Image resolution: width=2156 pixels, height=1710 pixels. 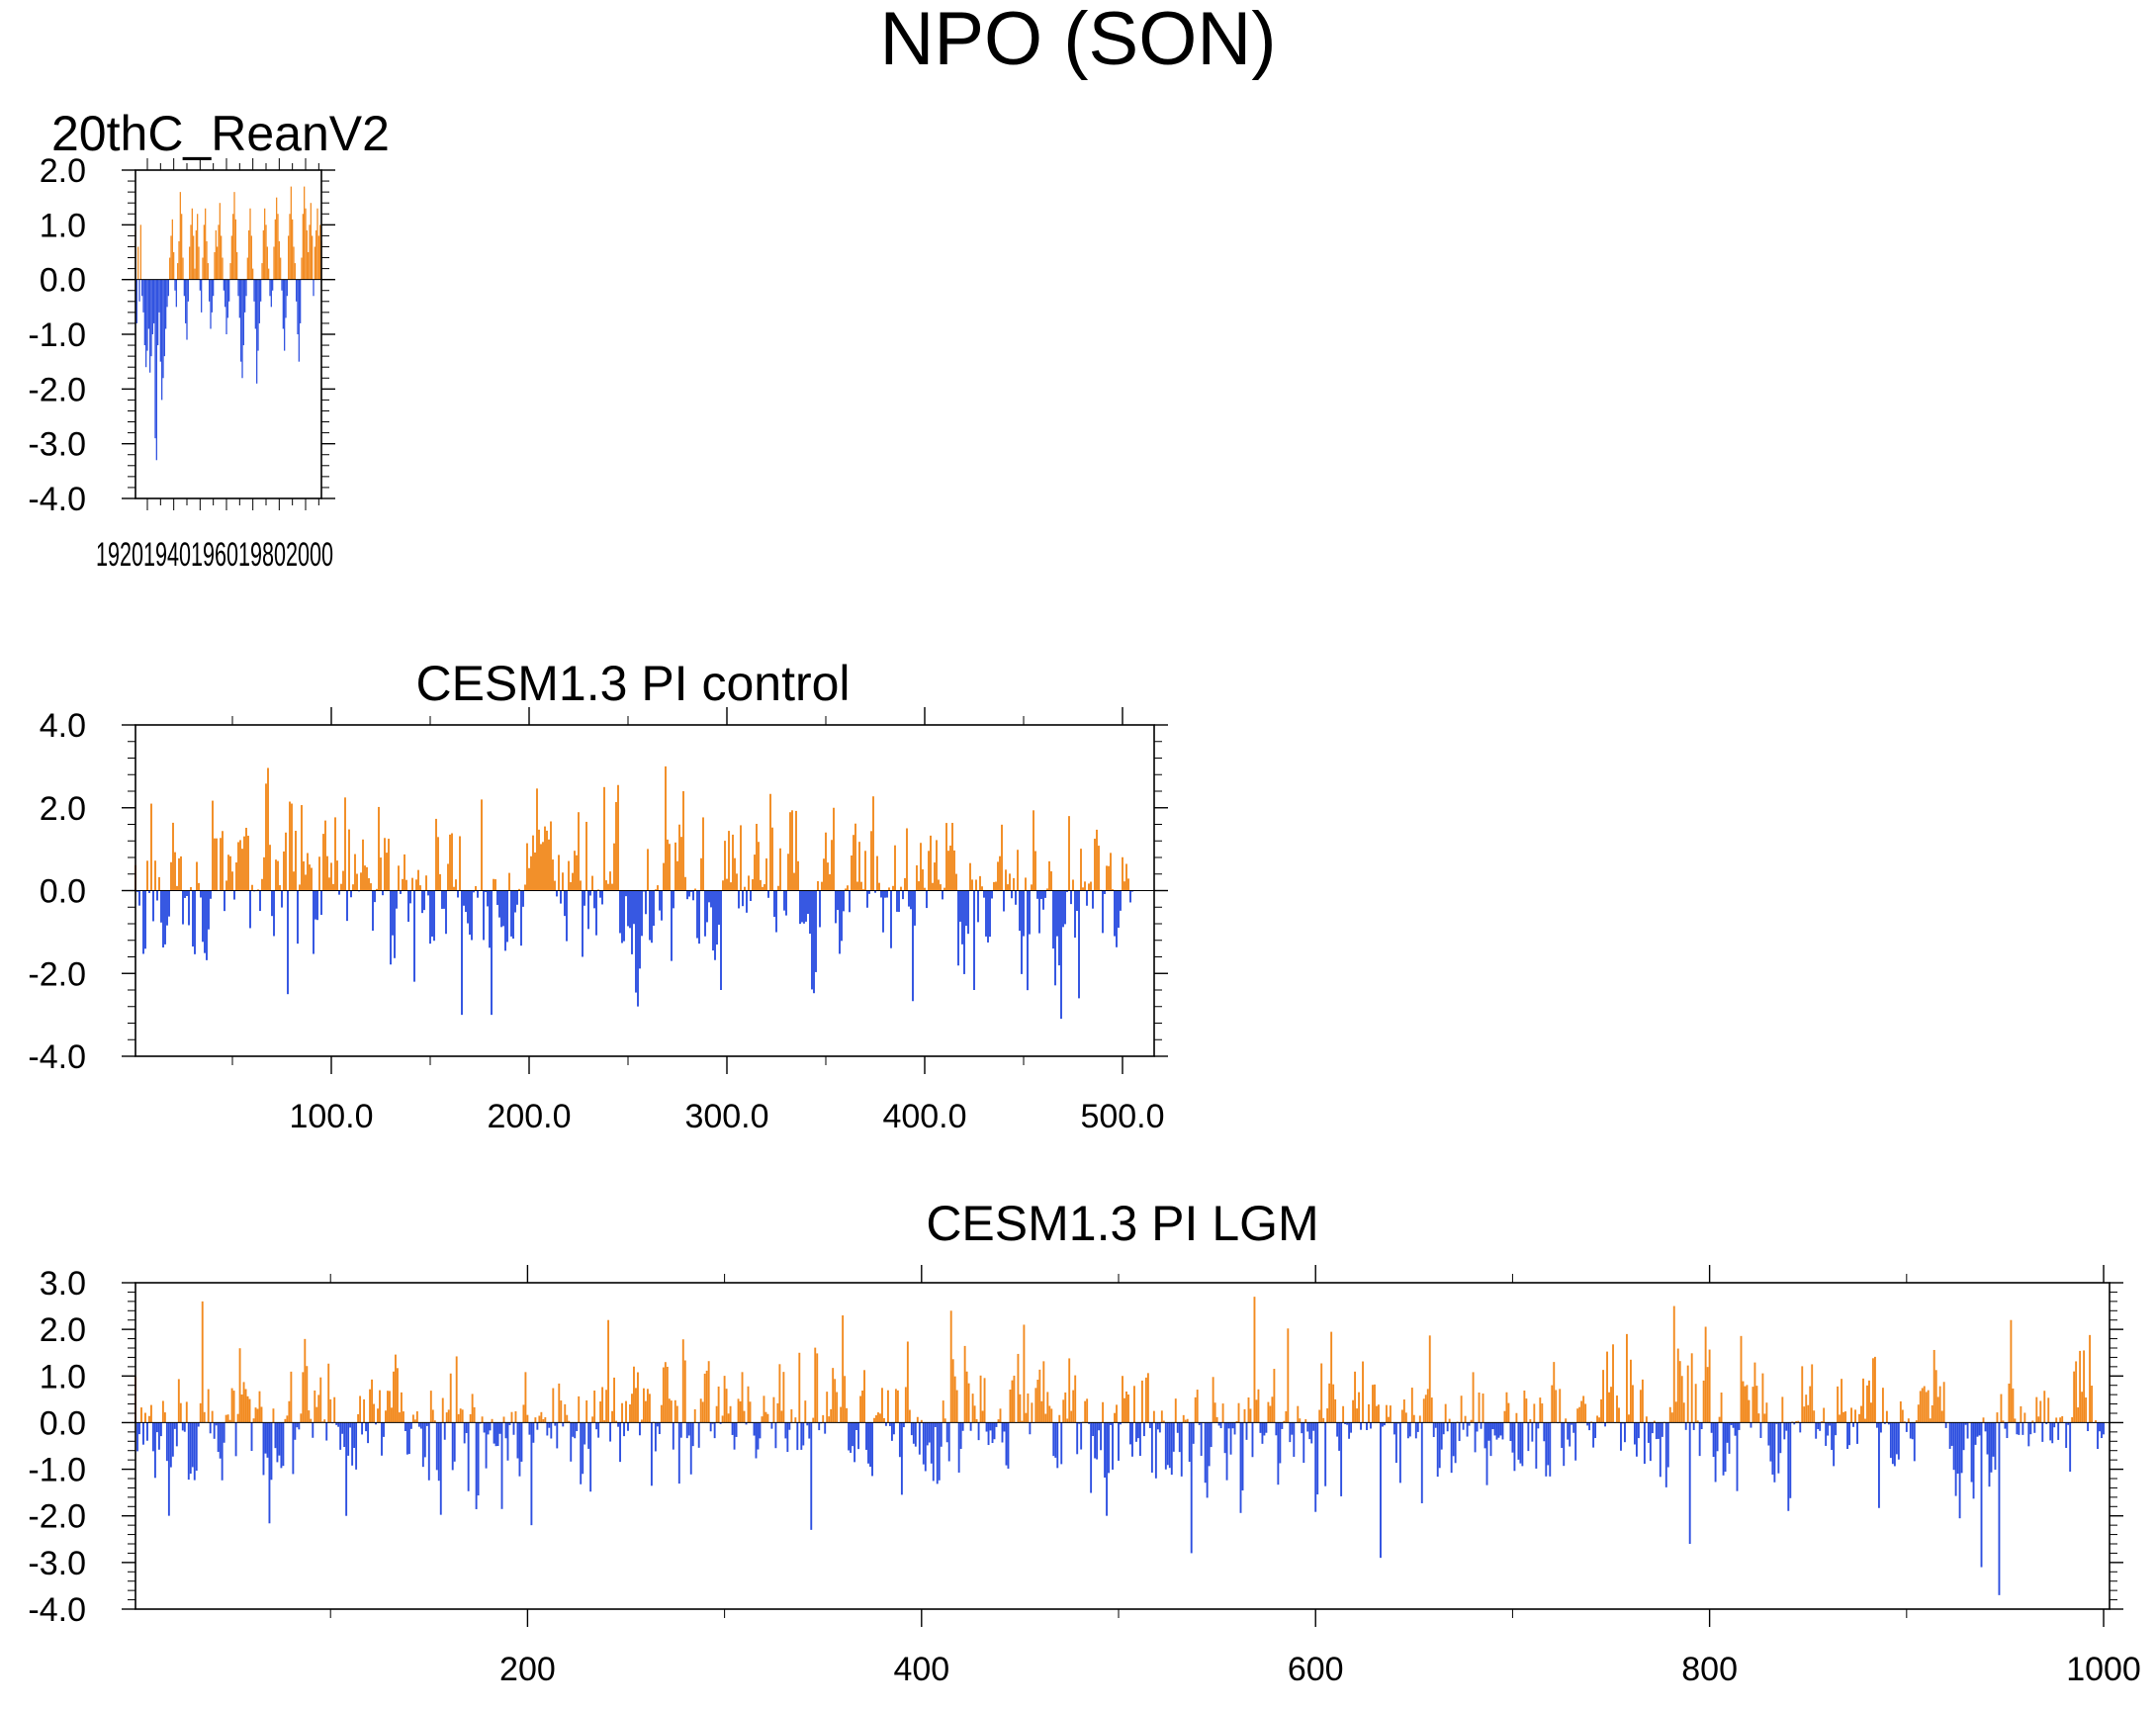 I want to click on xtick-label: 300.0, so click(x=726, y=1116).